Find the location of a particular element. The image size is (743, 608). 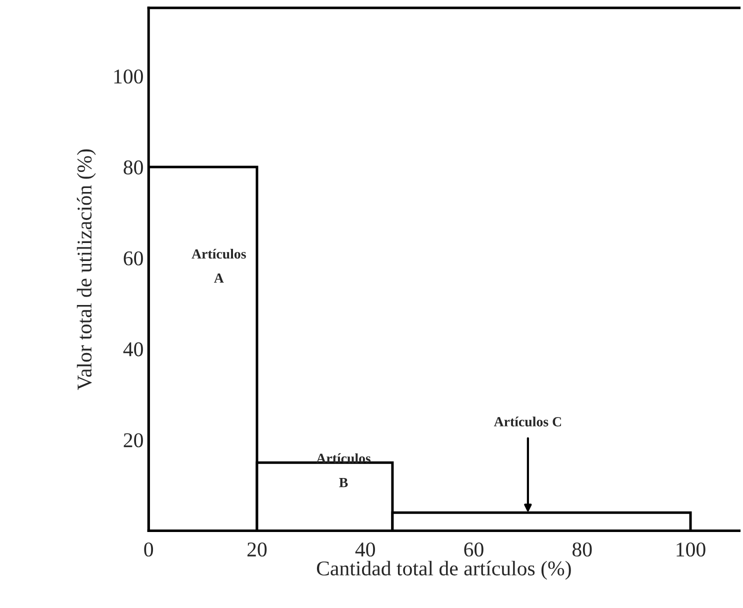

annotation: Artículos B is located at coordinates (343, 470).